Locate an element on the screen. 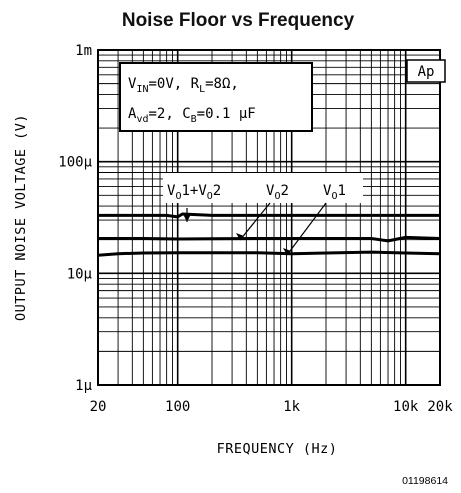 The height and width of the screenshot is (493, 461). conditions-box-frame is located at coordinates (216, 97).